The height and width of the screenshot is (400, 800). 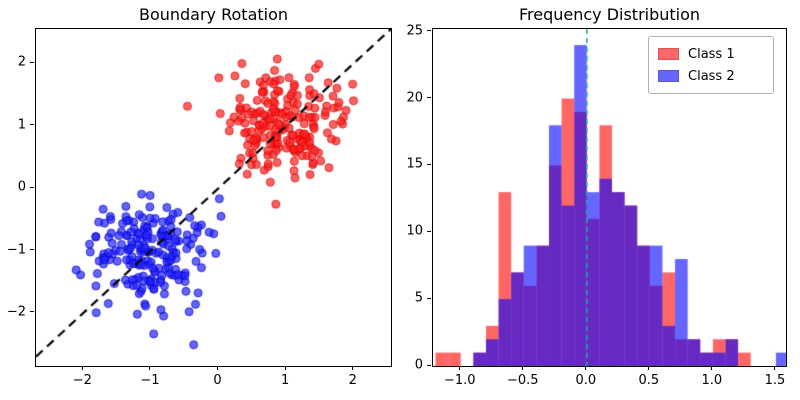 What do you see at coordinates (150, 380) in the screenshot?
I see `x-tick-label: −1` at bounding box center [150, 380].